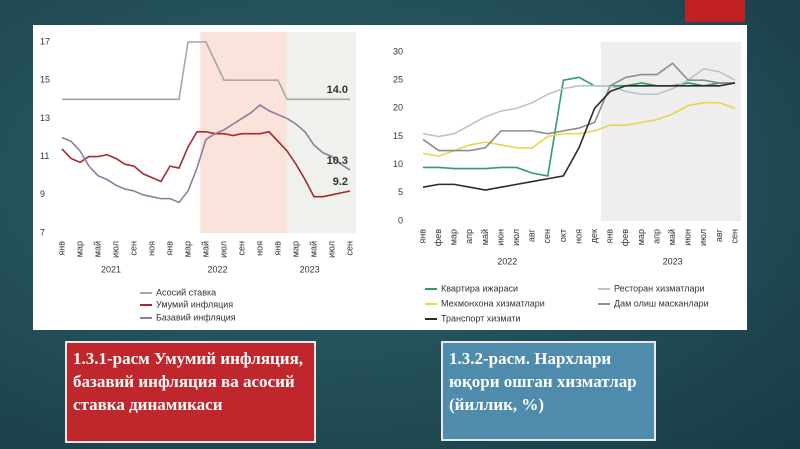 The image size is (800, 449). I want to click on legend-label: Умумий инфляция, so click(194, 304).